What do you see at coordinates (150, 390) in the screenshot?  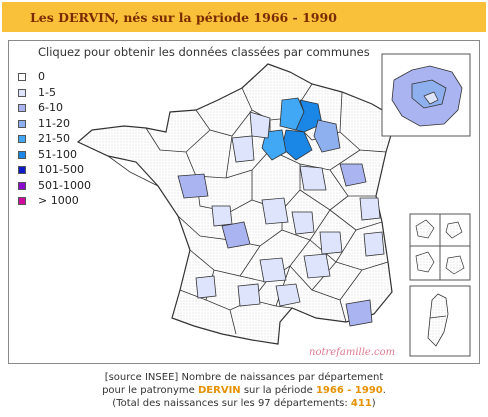 I see `footer-line-2-prefix: pour le patronyme` at bounding box center [150, 390].